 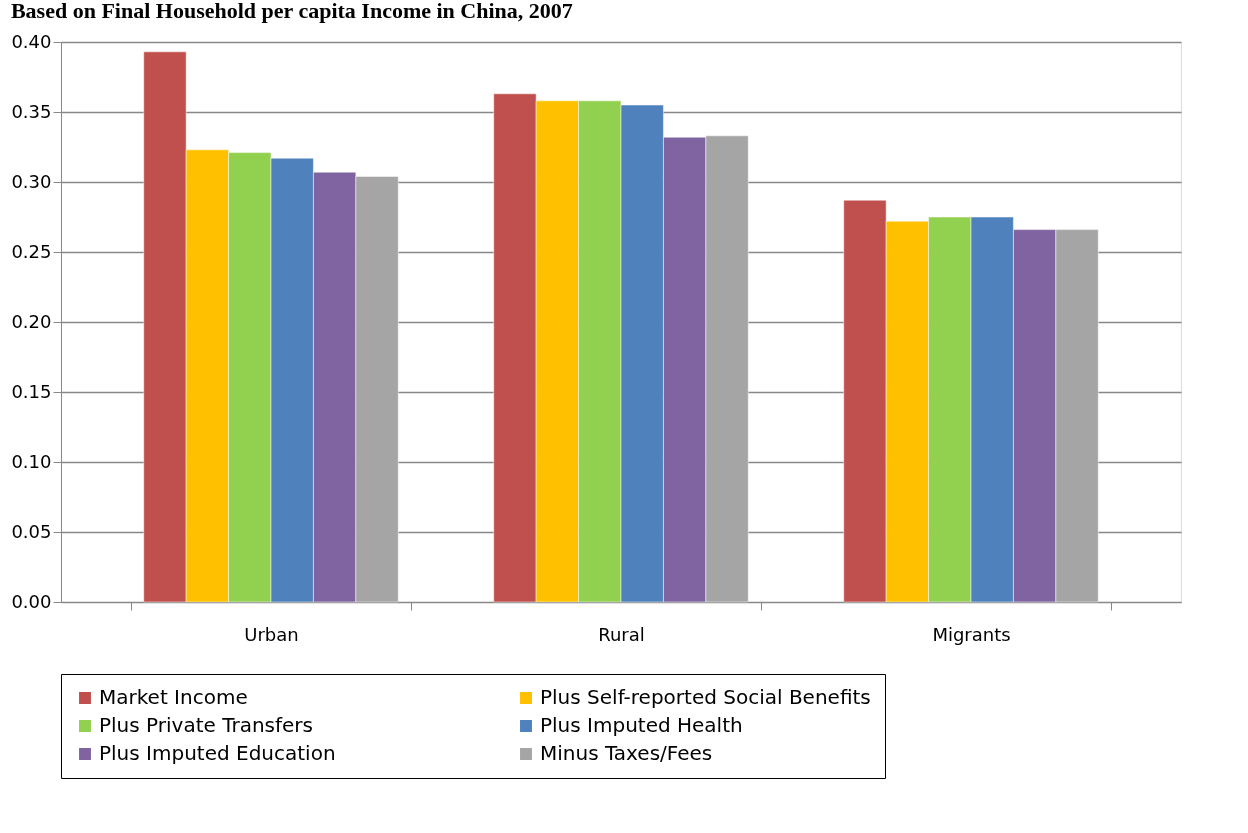 I want to click on y-tick-label: 0.20, so click(x=31, y=321).